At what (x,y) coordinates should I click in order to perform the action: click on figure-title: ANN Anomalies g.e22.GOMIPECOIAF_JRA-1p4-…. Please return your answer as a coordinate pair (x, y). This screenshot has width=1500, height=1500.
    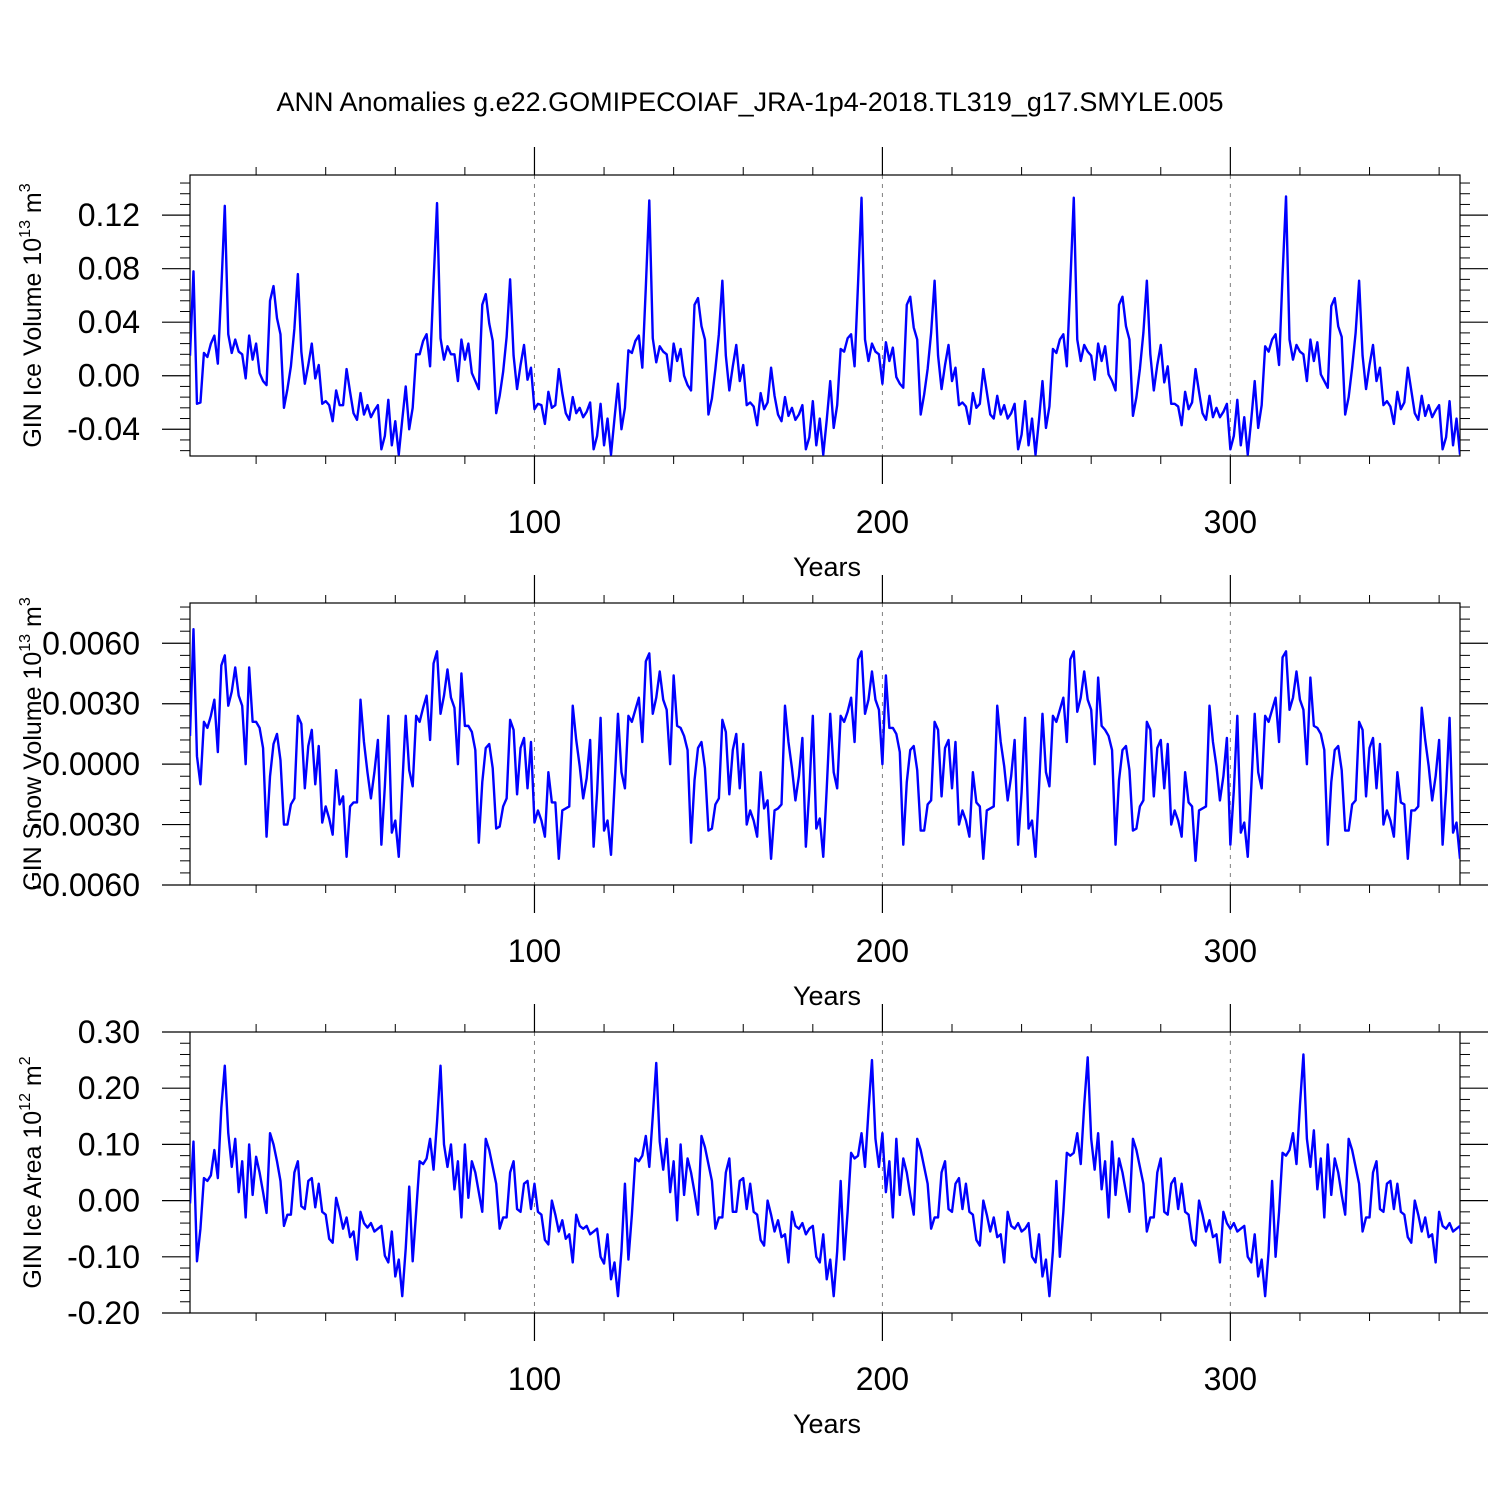
    Looking at the image, I should click on (750, 102).